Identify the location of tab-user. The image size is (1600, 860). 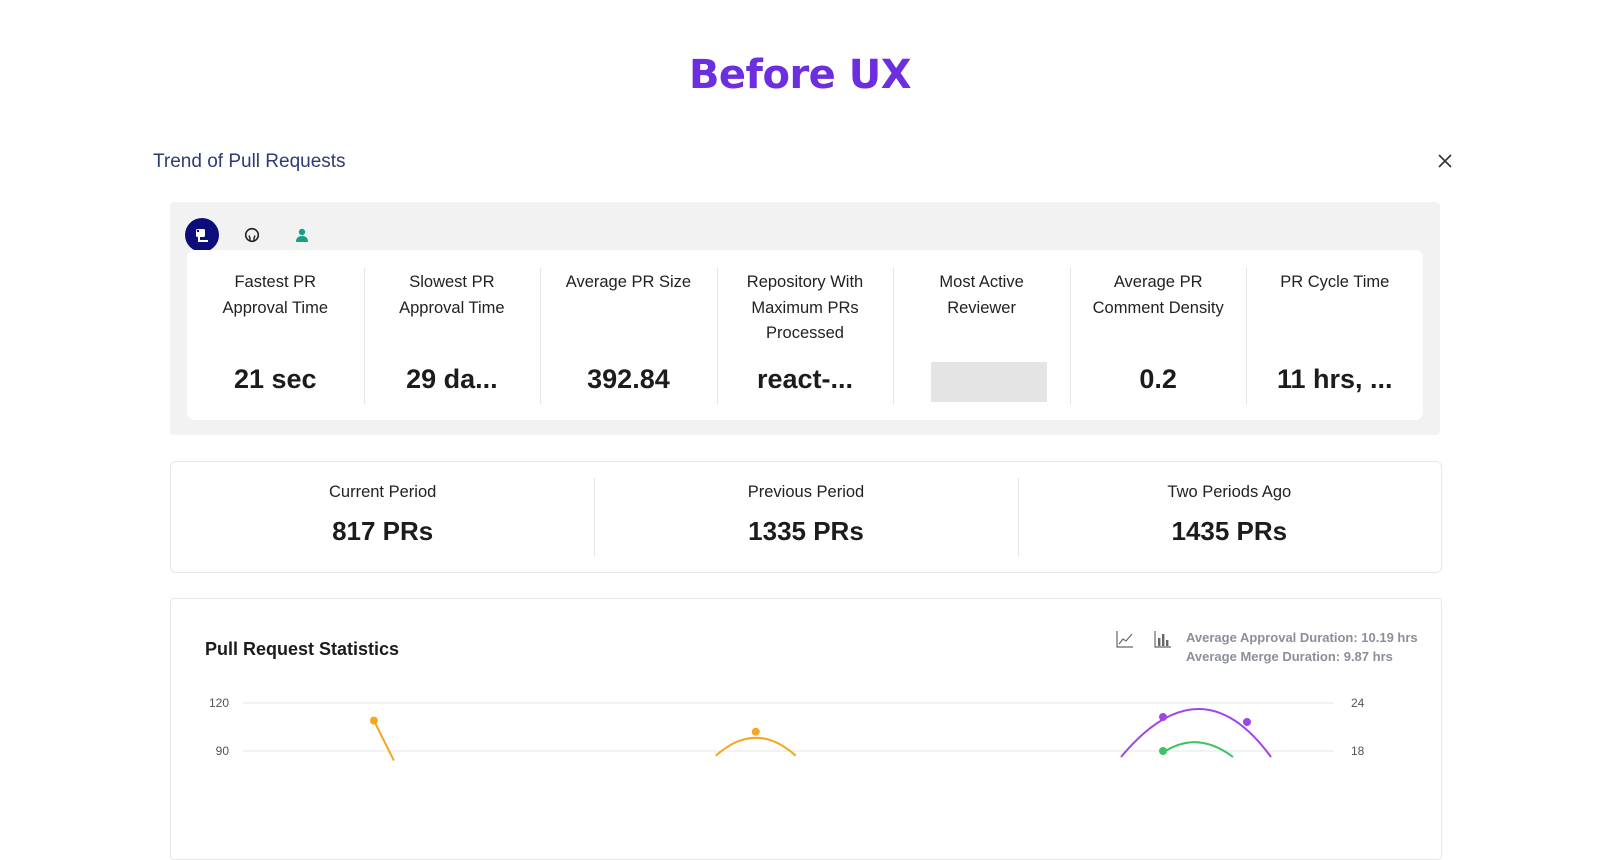
(302, 235).